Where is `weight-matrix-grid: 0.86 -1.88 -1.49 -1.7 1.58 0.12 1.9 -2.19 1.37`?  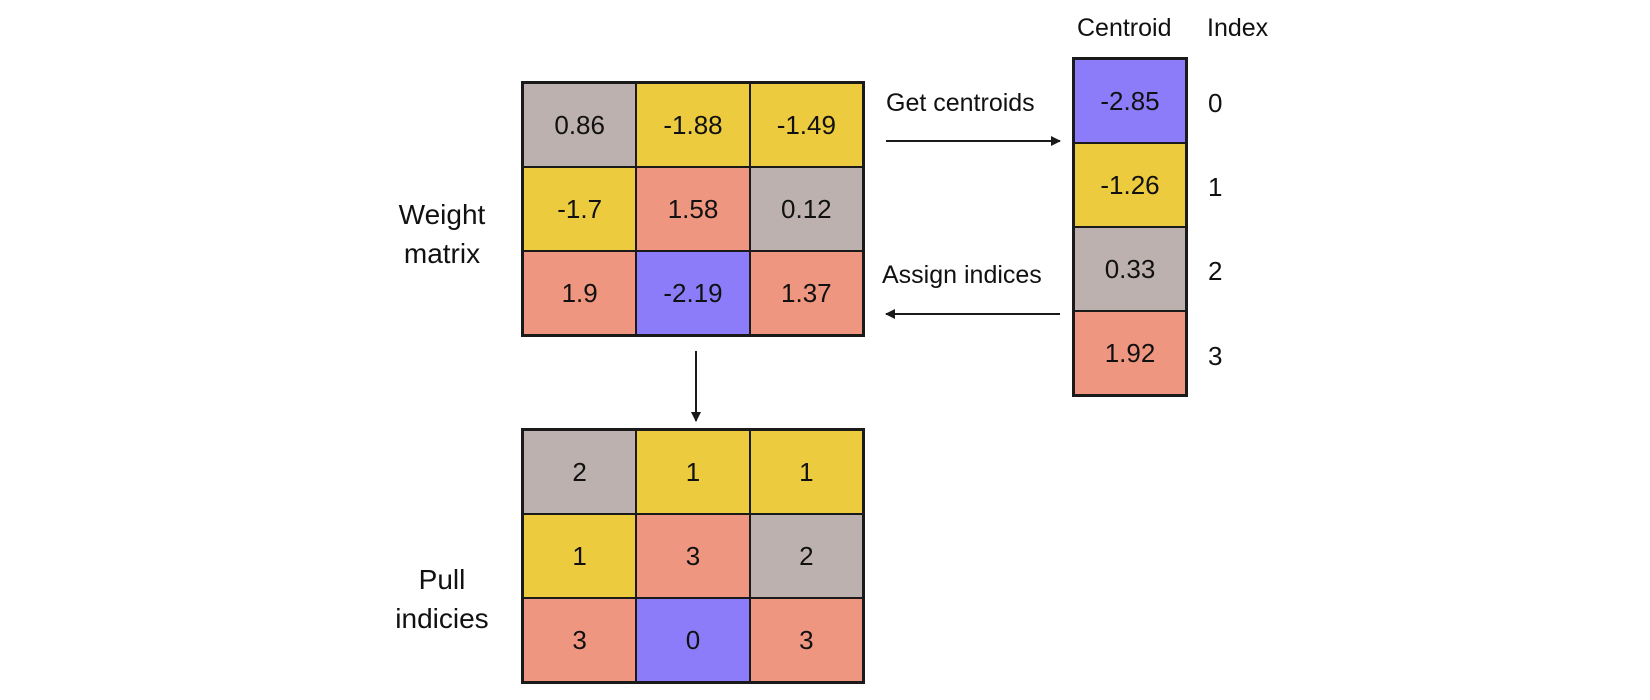
weight-matrix-grid: 0.86 -1.88 -1.49 -1.7 1.58 0.12 1.9 -2.19 1.37 is located at coordinates (693, 209).